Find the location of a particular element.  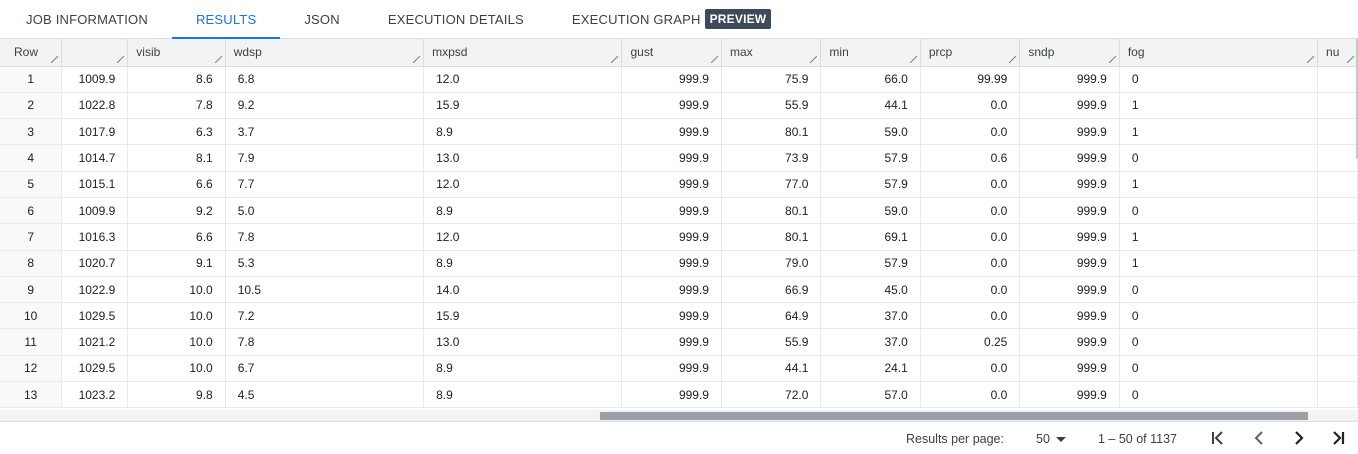

table-cell: 8.9 is located at coordinates (523, 263).